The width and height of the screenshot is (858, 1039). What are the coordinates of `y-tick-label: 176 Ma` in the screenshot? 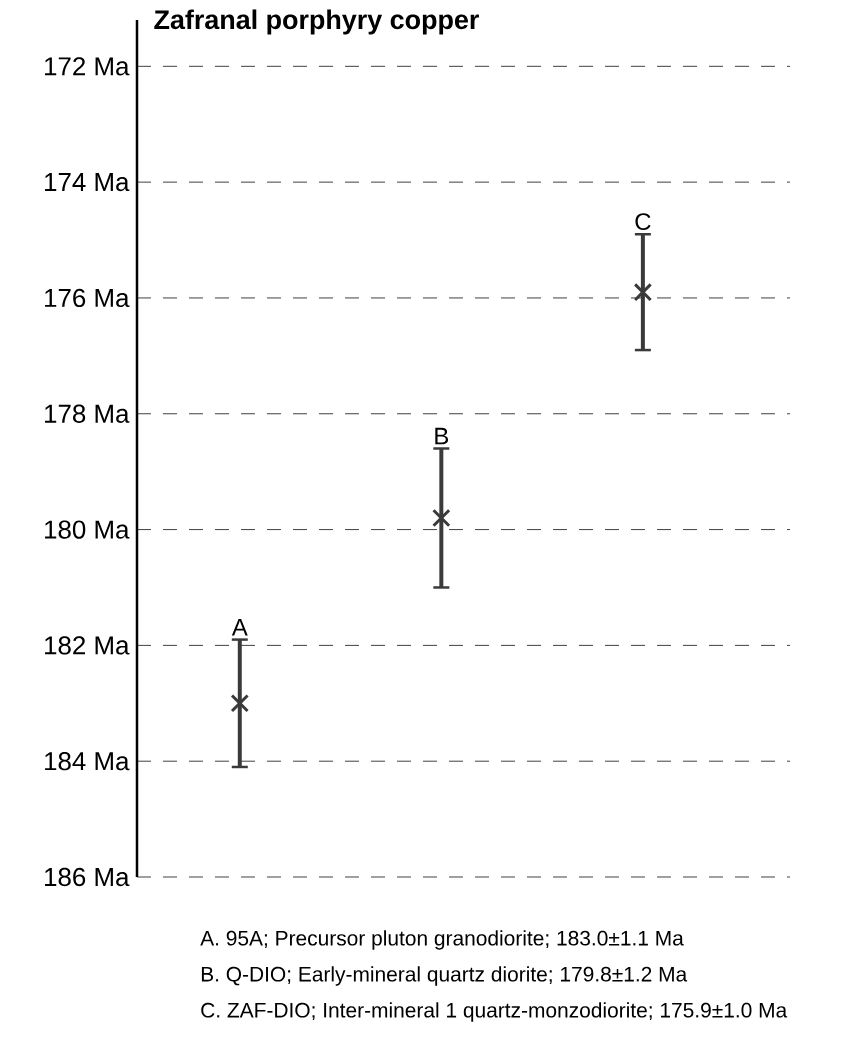 It's located at (87, 298).